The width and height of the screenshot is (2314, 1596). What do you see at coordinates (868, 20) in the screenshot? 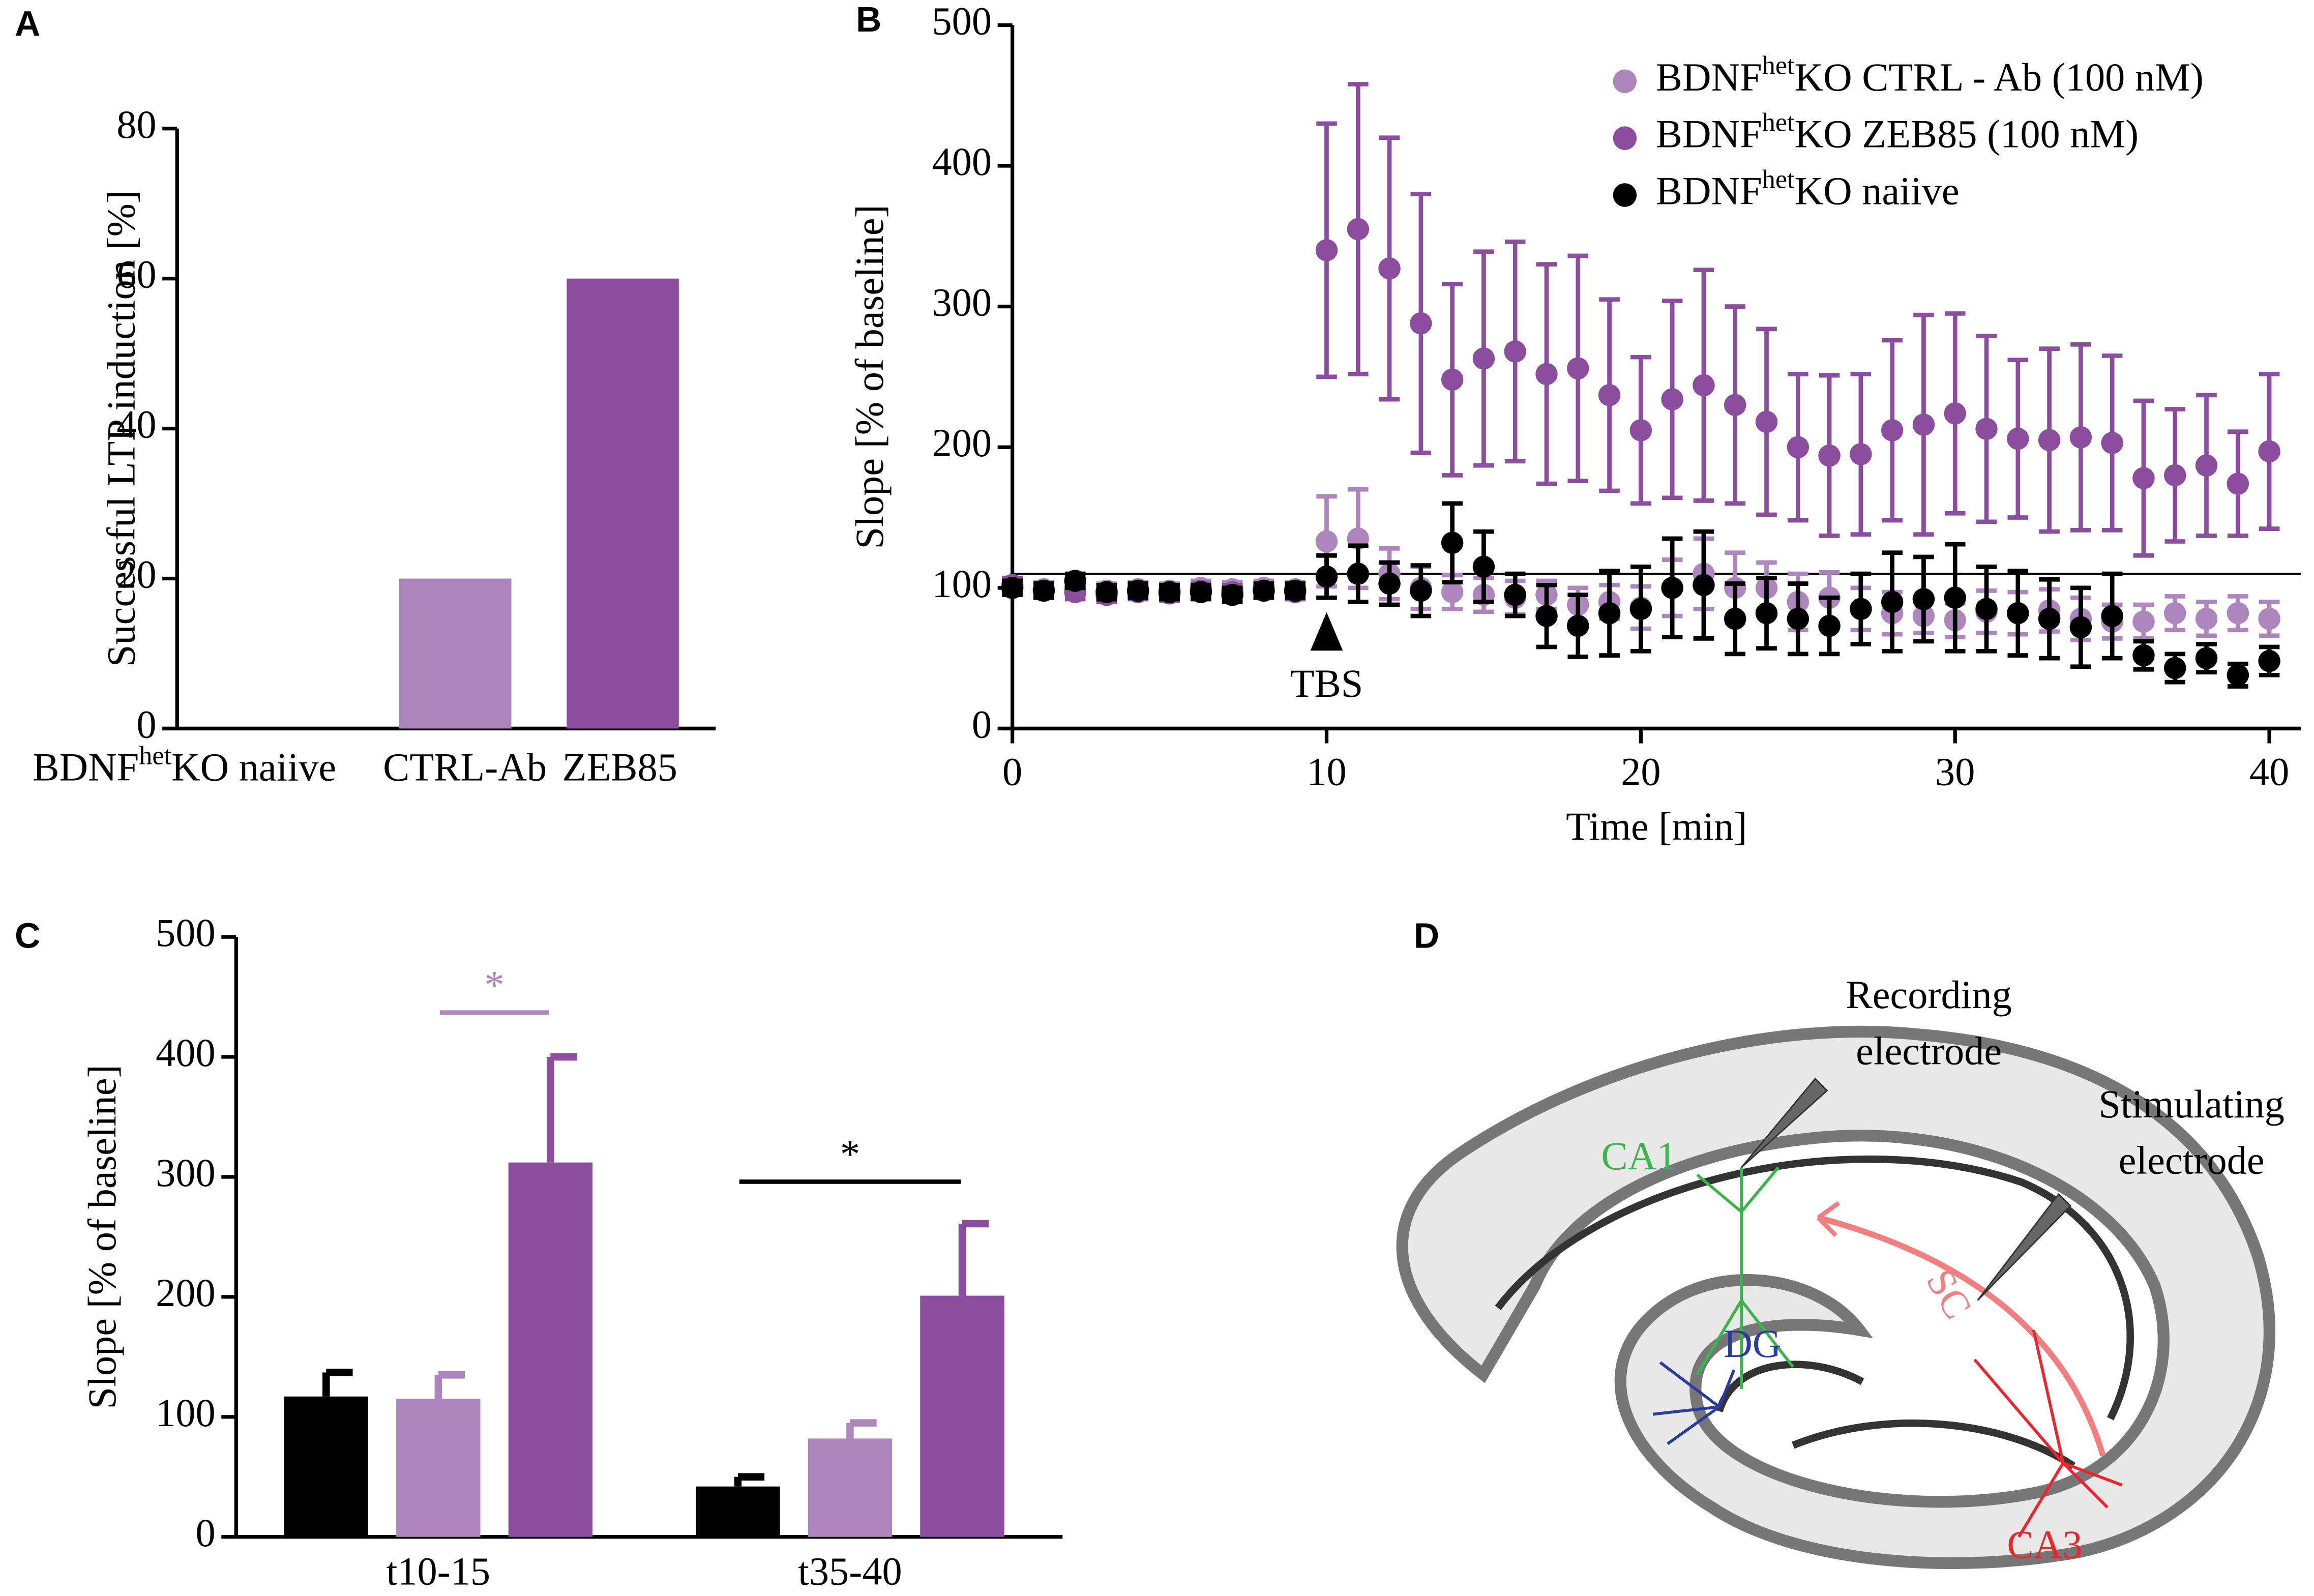
I see `panel-letter: B` at bounding box center [868, 20].